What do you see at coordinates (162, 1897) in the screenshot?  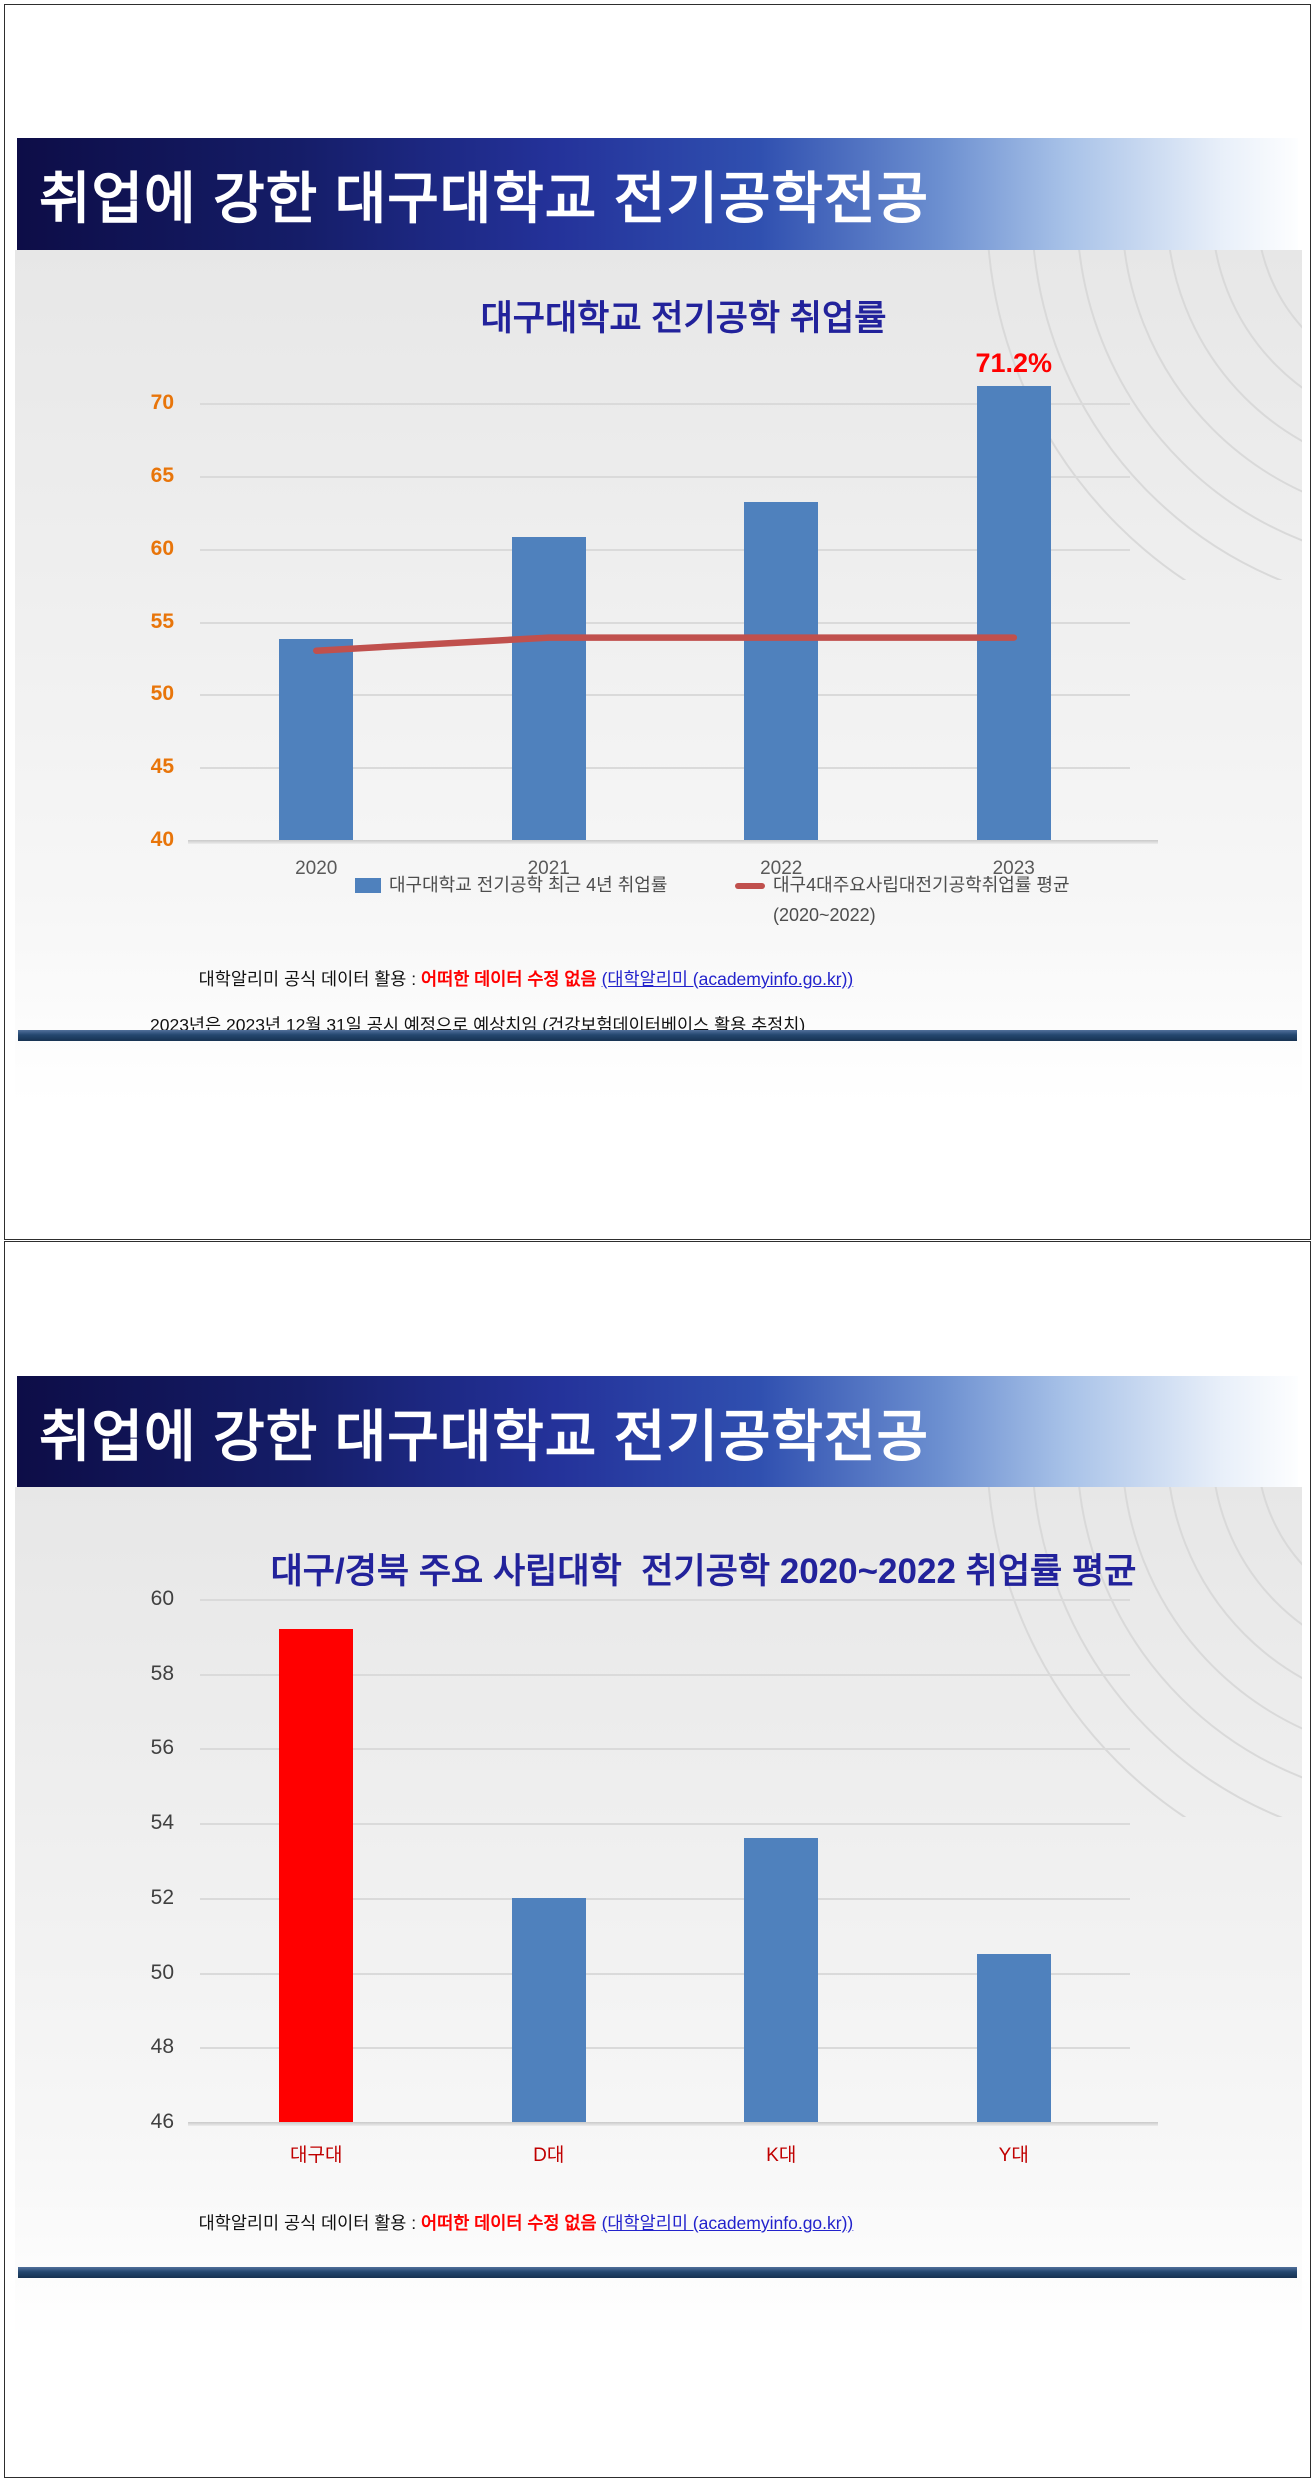 I see `y-tick-label: 52` at bounding box center [162, 1897].